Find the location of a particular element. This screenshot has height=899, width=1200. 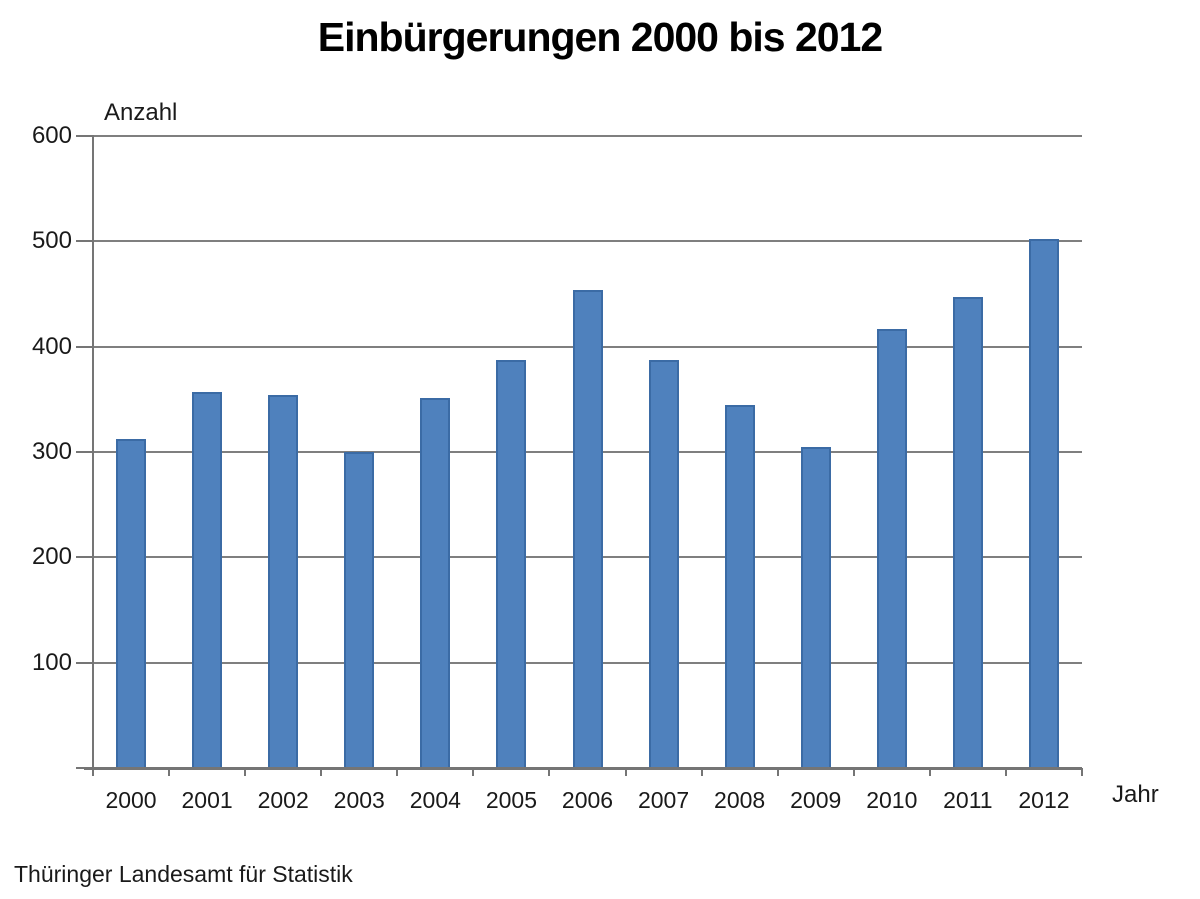

x-axis-line is located at coordinates (583, 768).